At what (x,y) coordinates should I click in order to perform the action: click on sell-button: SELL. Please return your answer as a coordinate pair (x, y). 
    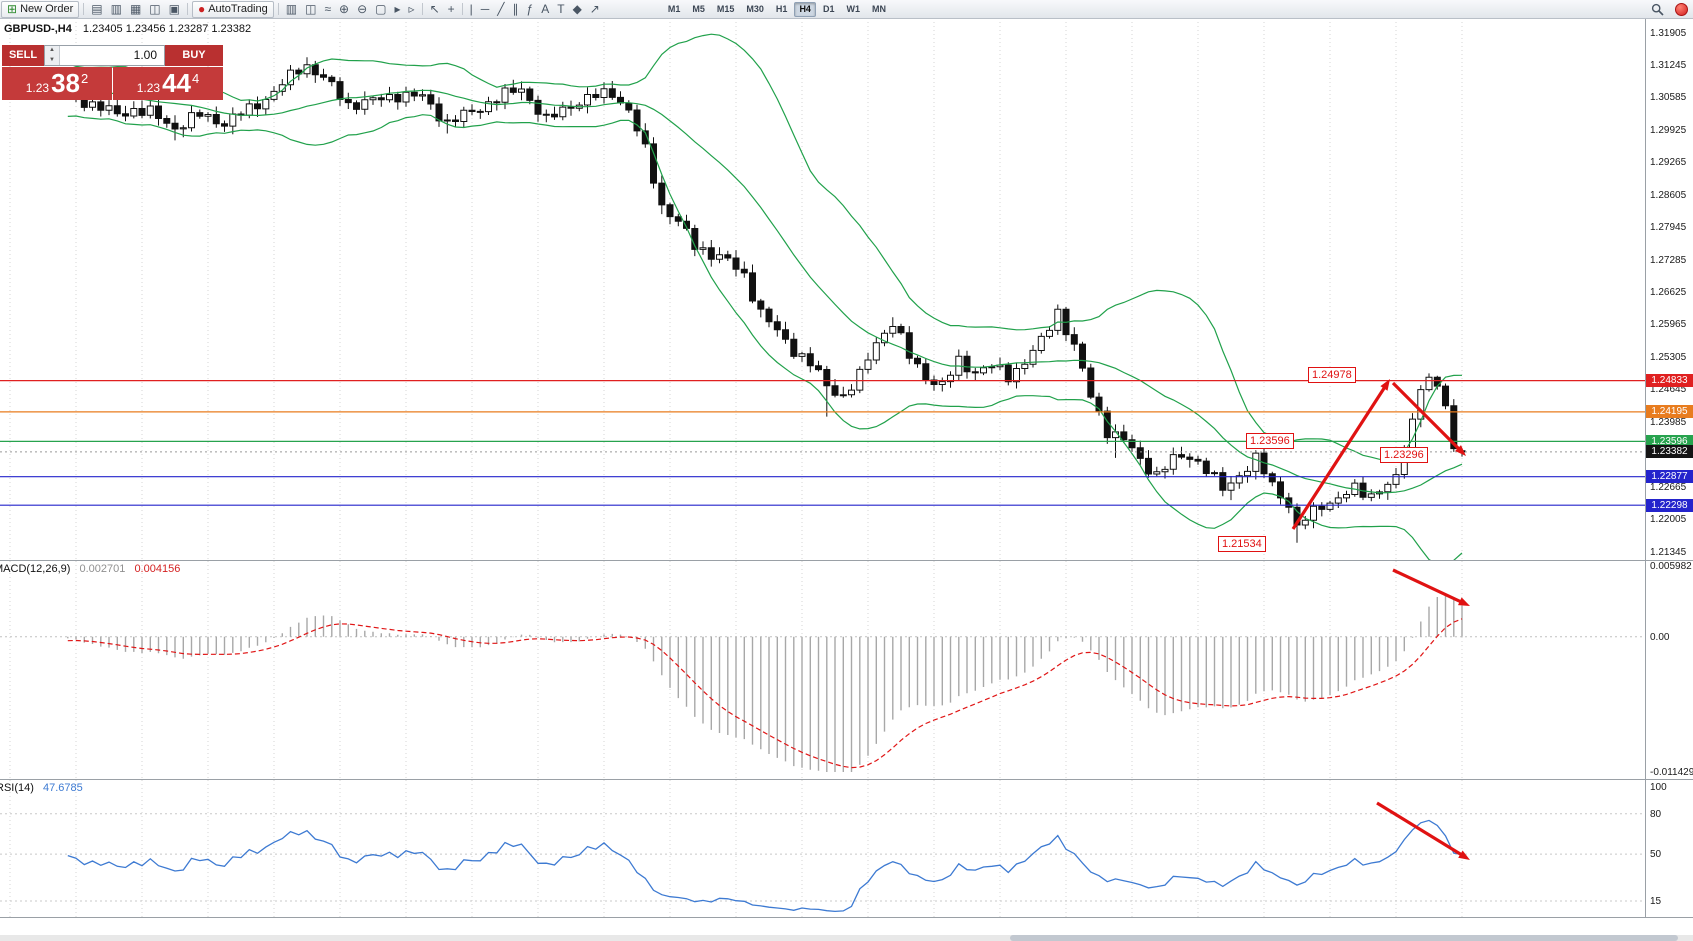
    Looking at the image, I should click on (23, 55).